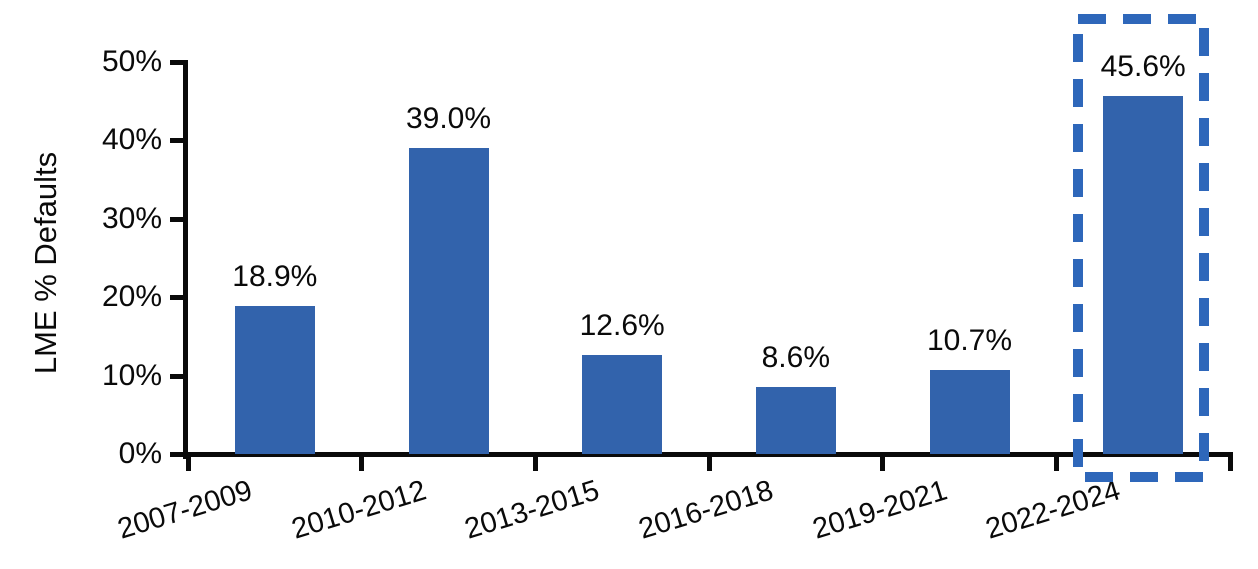  What do you see at coordinates (131, 218) in the screenshot?
I see `y-tick-label: 30%` at bounding box center [131, 218].